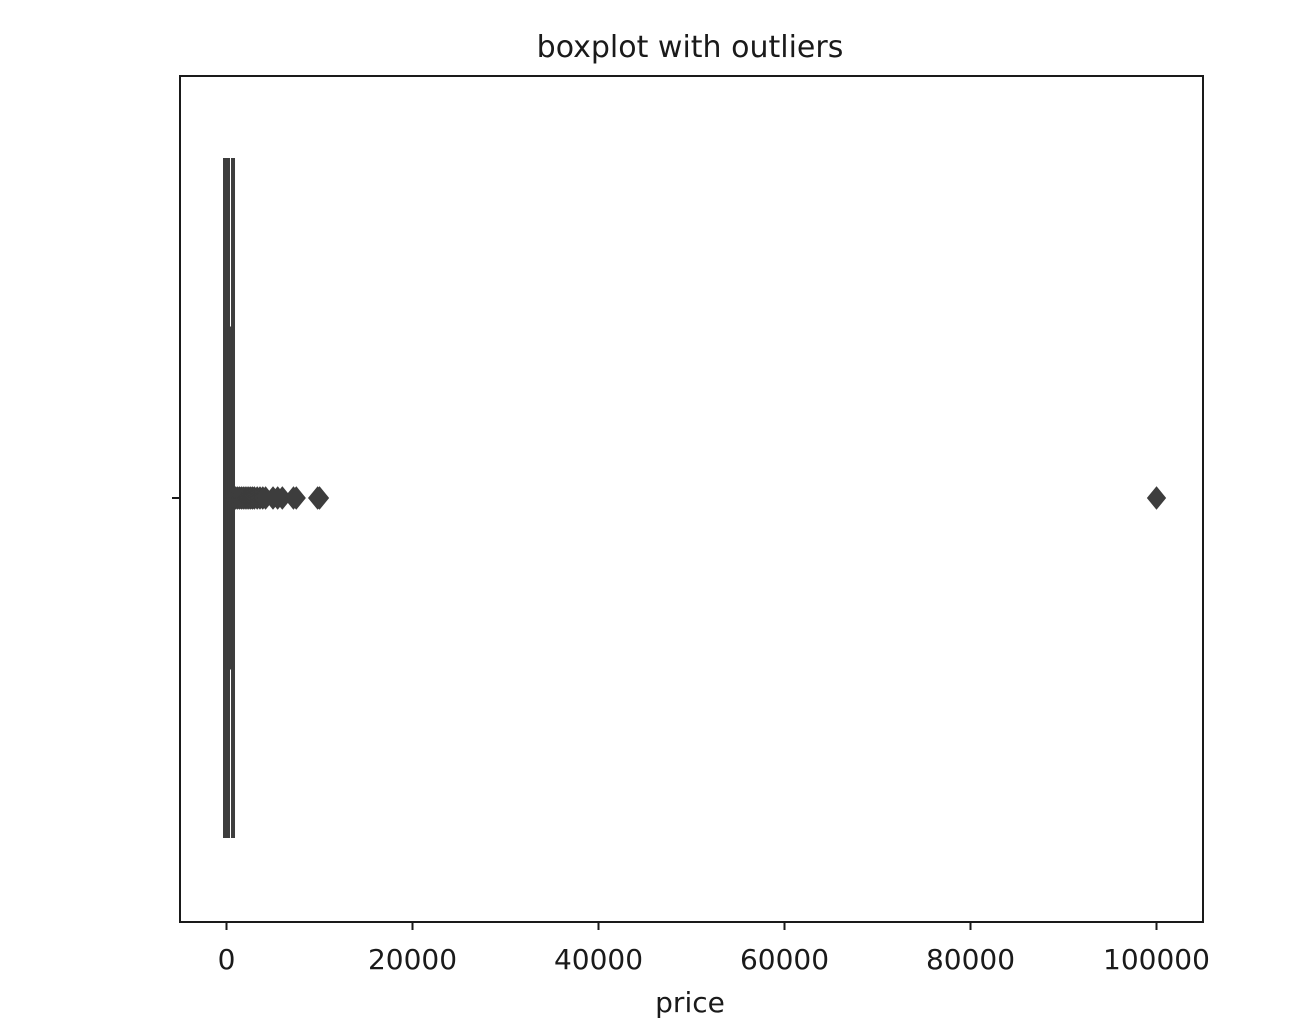 Image resolution: width=1305 pixels, height=1022 pixels. What do you see at coordinates (970, 959) in the screenshot?
I see `x-tick-label: 80000` at bounding box center [970, 959].